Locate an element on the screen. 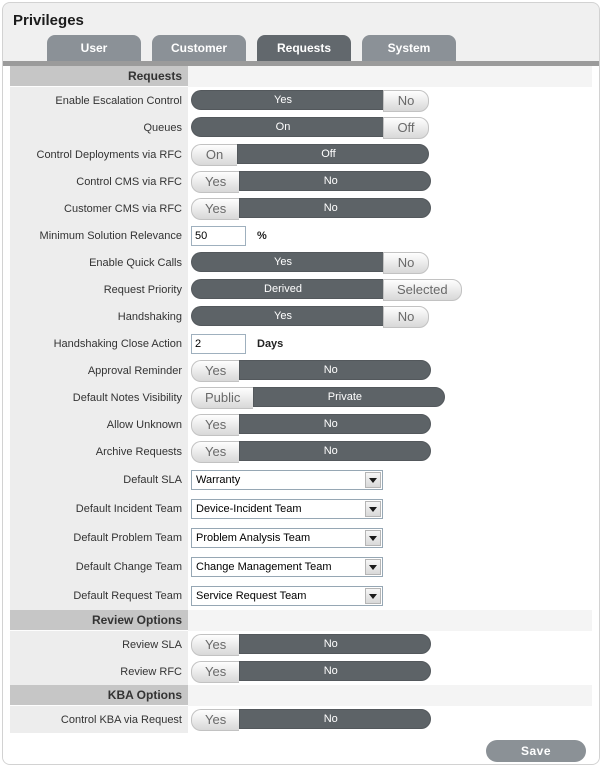  control-cms-via-rfc-option-yes: Yes is located at coordinates (215, 181).